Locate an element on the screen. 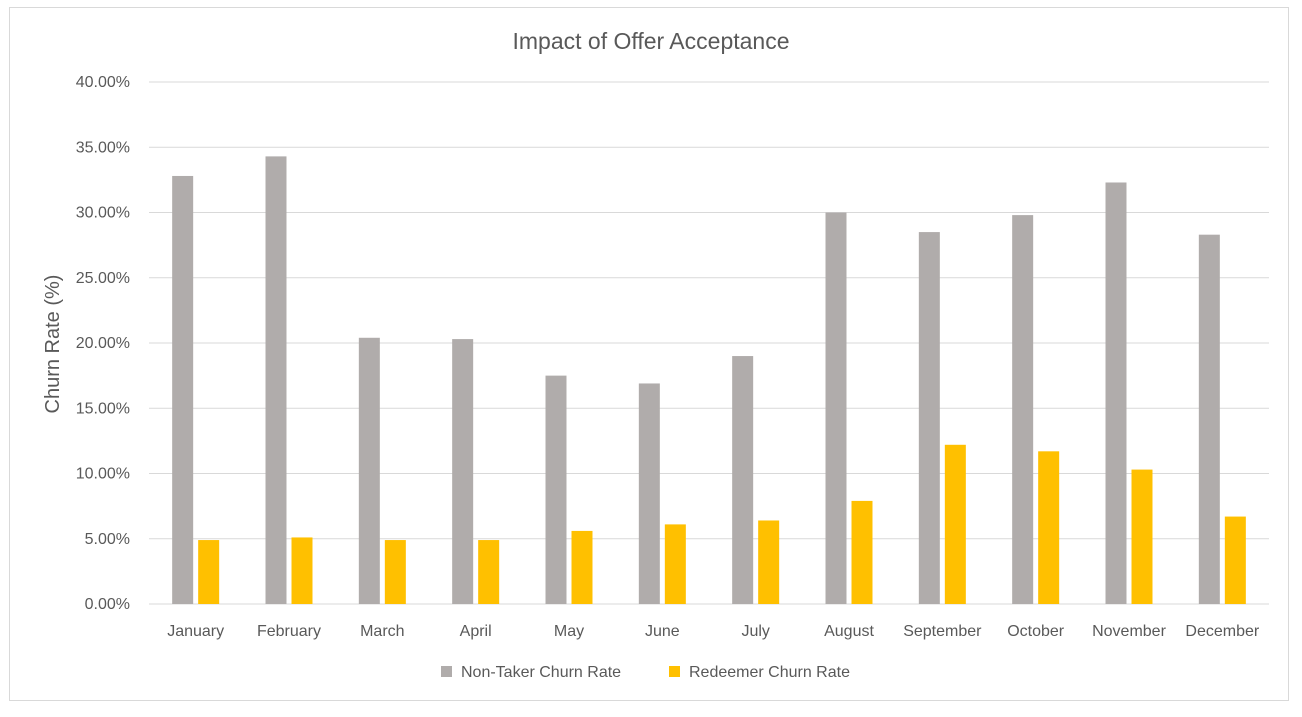 This screenshot has width=1302, height=717. x-tick-label: June is located at coordinates (662, 631).